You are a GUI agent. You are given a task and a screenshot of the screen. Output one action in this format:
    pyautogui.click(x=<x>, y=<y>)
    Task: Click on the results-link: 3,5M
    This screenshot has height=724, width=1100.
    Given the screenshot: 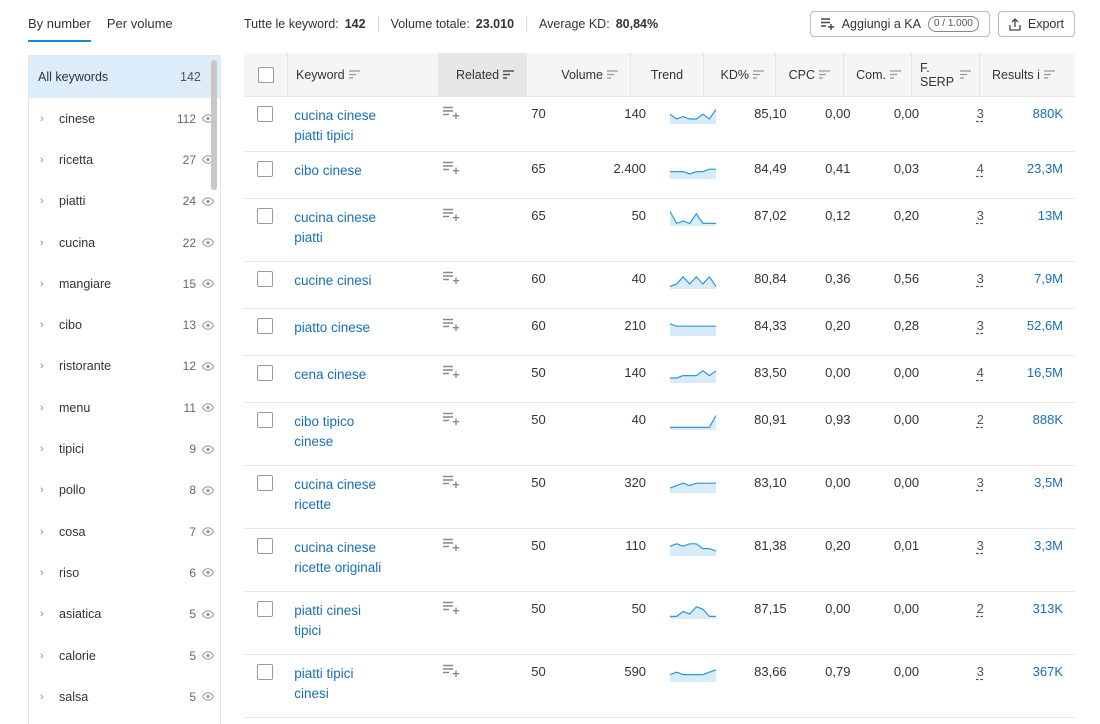 What is the action you would take?
    pyautogui.click(x=1049, y=482)
    